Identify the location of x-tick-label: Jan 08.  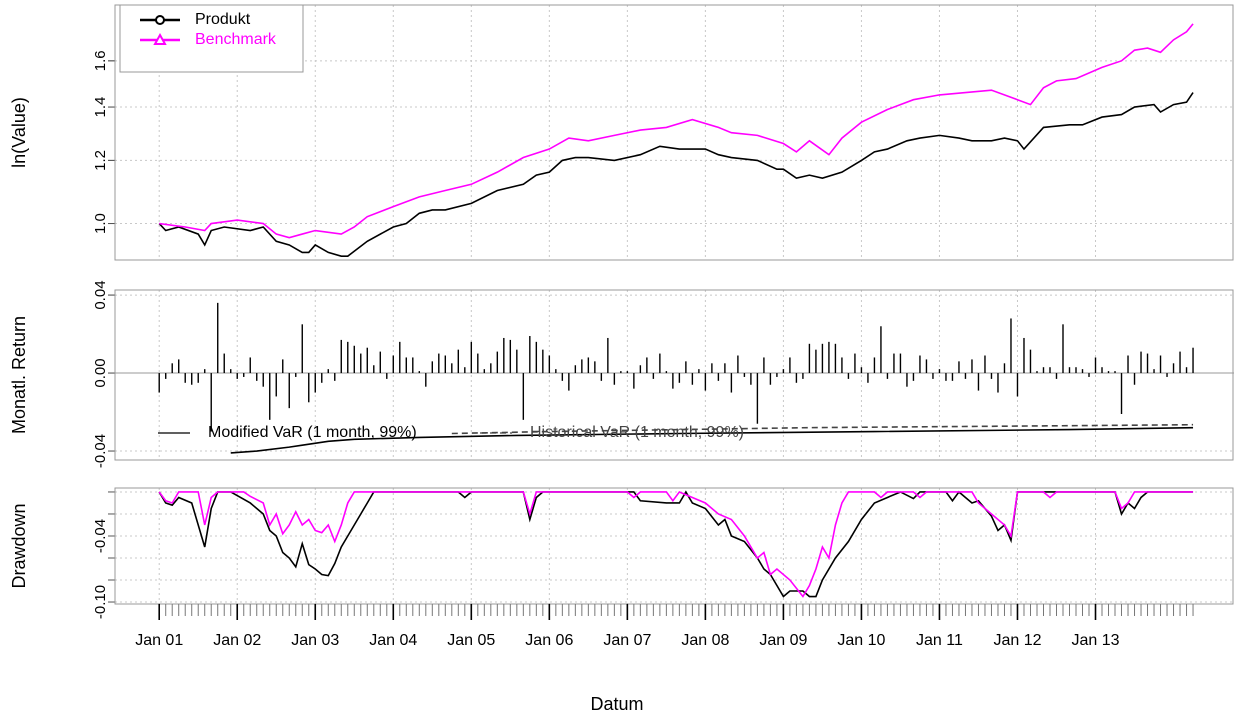
(705, 640).